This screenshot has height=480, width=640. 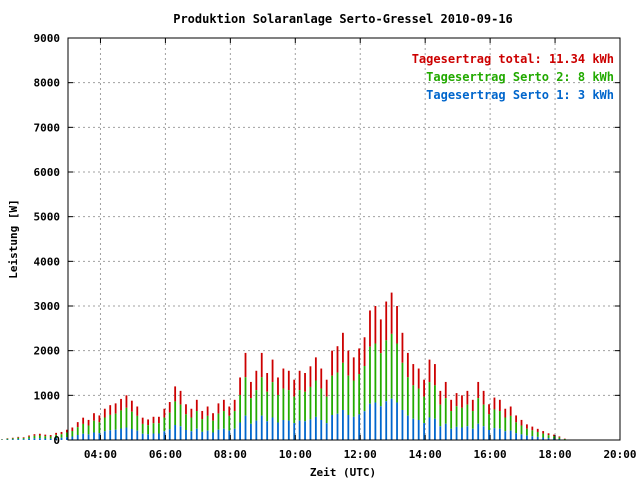 I want to click on legend-entry: Tagesertrag total: 11.34 kWh, so click(x=513, y=59).